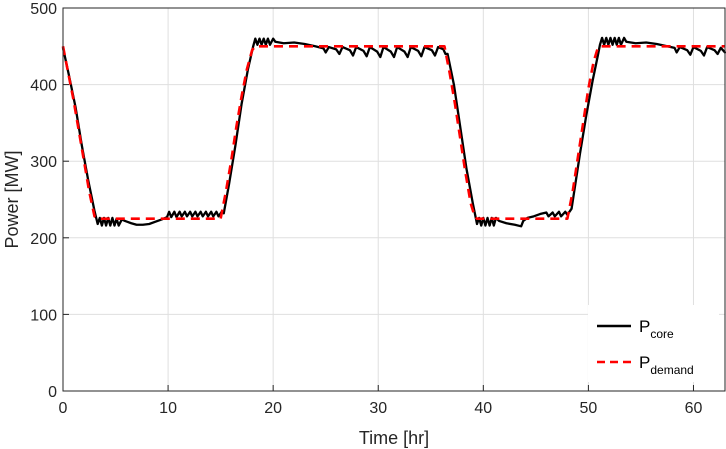  I want to click on legend-core-main: P, so click(644, 326).